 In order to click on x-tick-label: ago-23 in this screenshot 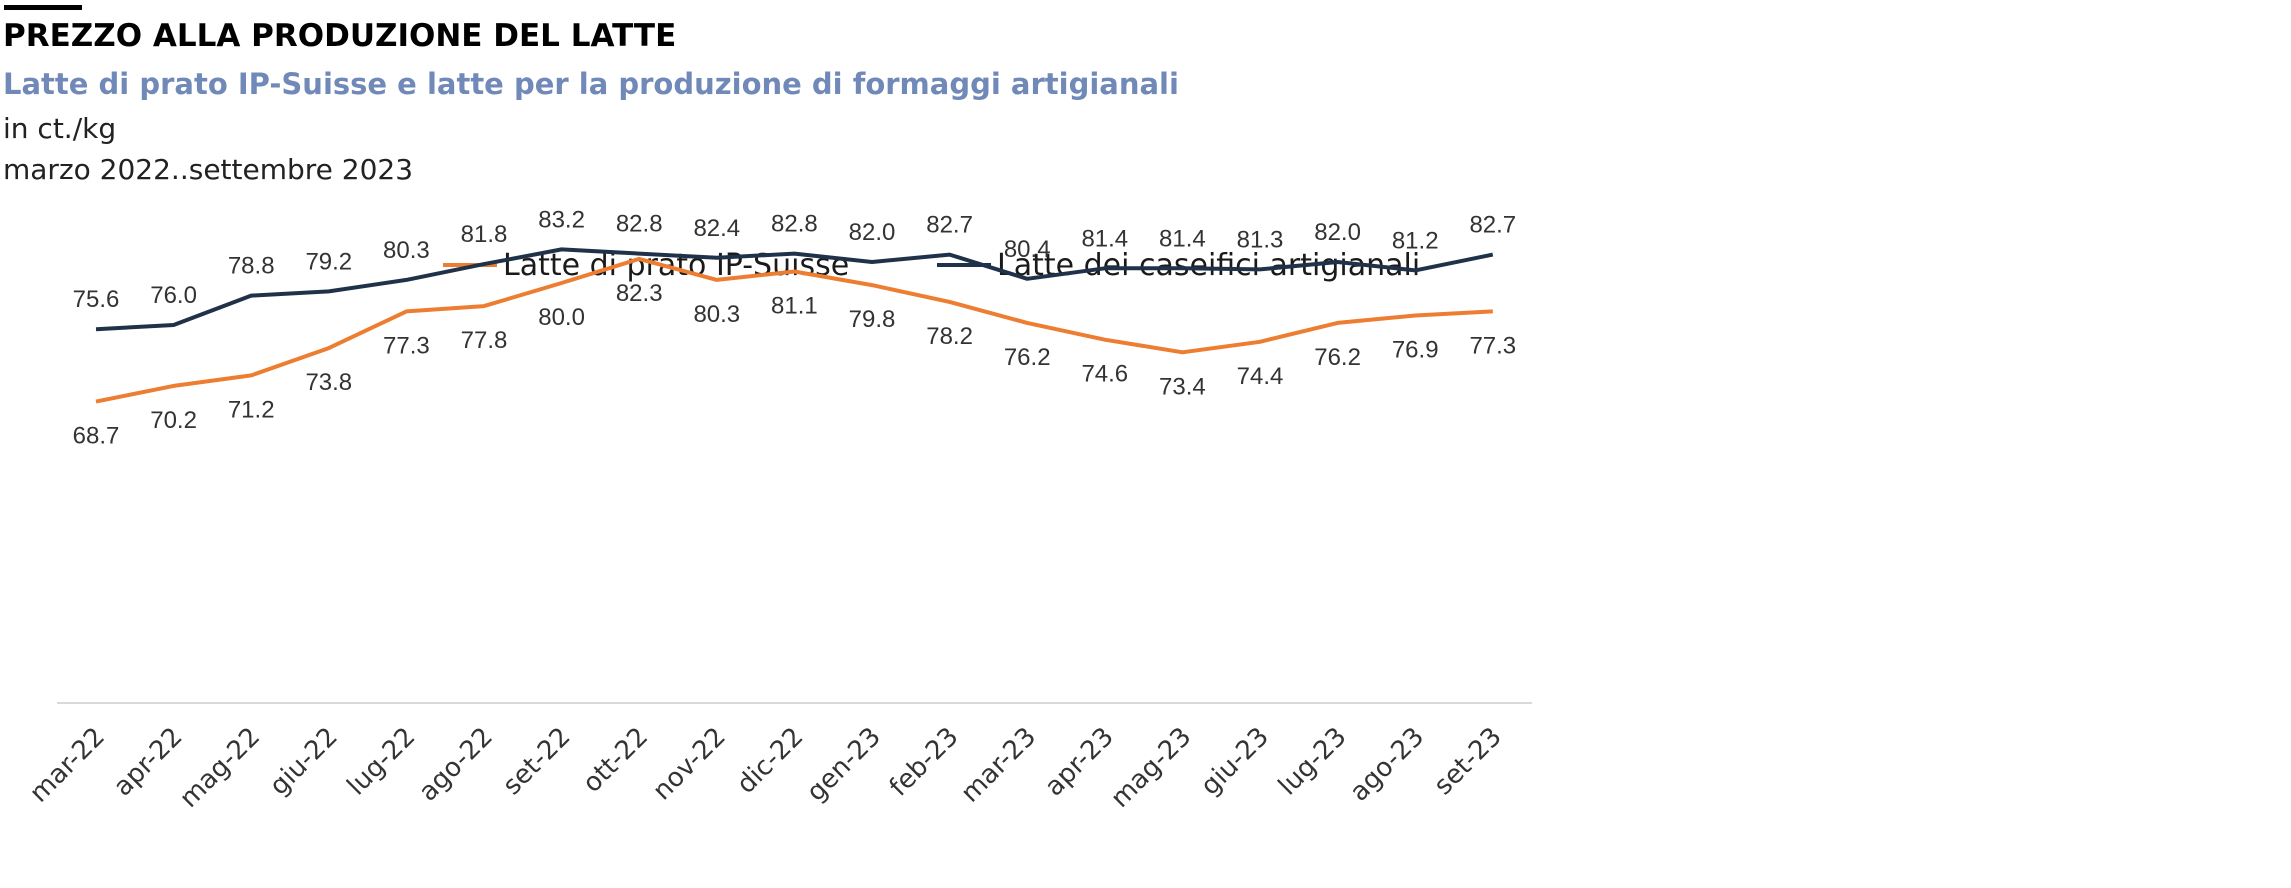, I will do `click(1387, 765)`.